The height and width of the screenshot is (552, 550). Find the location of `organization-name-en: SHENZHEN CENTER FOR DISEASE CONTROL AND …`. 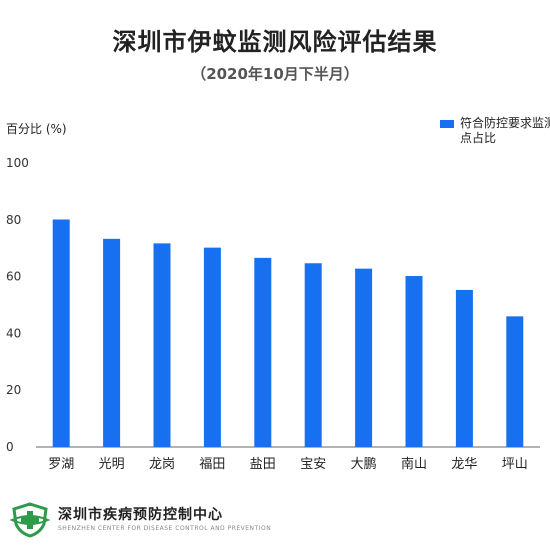

organization-name-en: SHENZHEN CENTER FOR DISEASE CONTROL AND … is located at coordinates (165, 528).